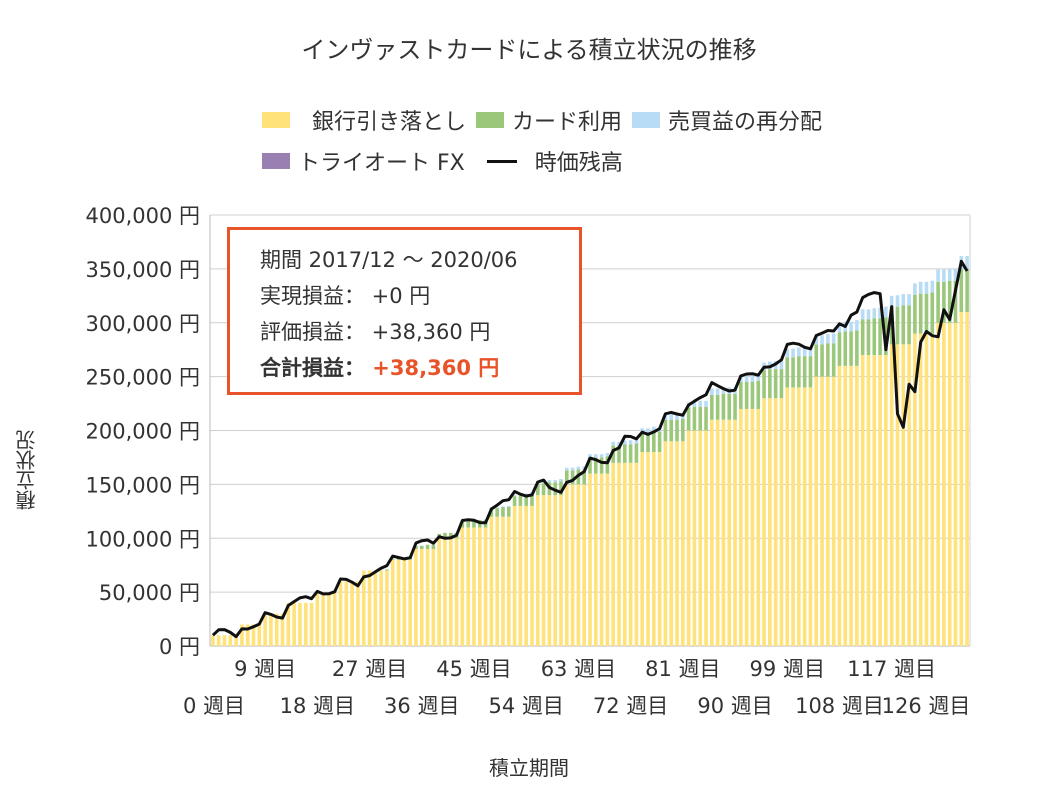 The image size is (1058, 794). Describe the element at coordinates (363, 161) in the screenshot. I see `legend-item-triauto: トライオート FX` at that location.